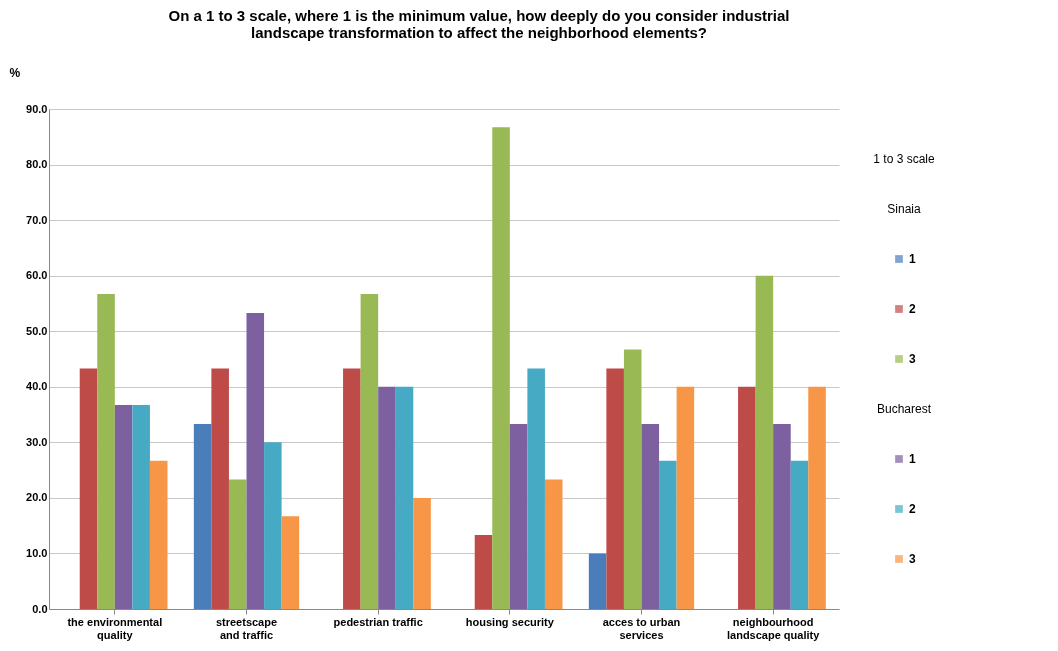  What do you see at coordinates (37, 219) in the screenshot?
I see `y-tick-label: 70.0` at bounding box center [37, 219].